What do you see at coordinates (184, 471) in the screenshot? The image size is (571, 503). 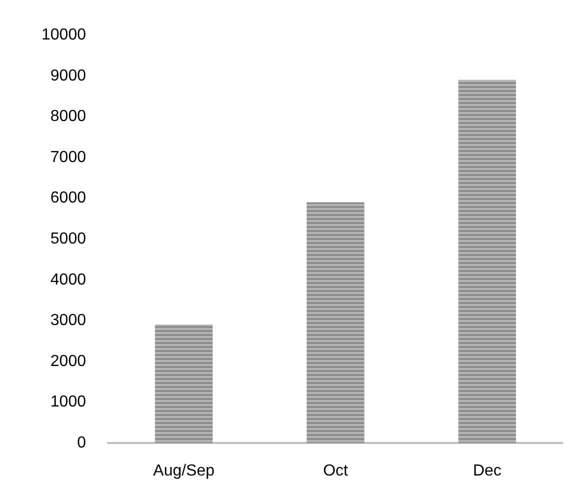 I see `x-tick-label: Aug/Sep` at bounding box center [184, 471].